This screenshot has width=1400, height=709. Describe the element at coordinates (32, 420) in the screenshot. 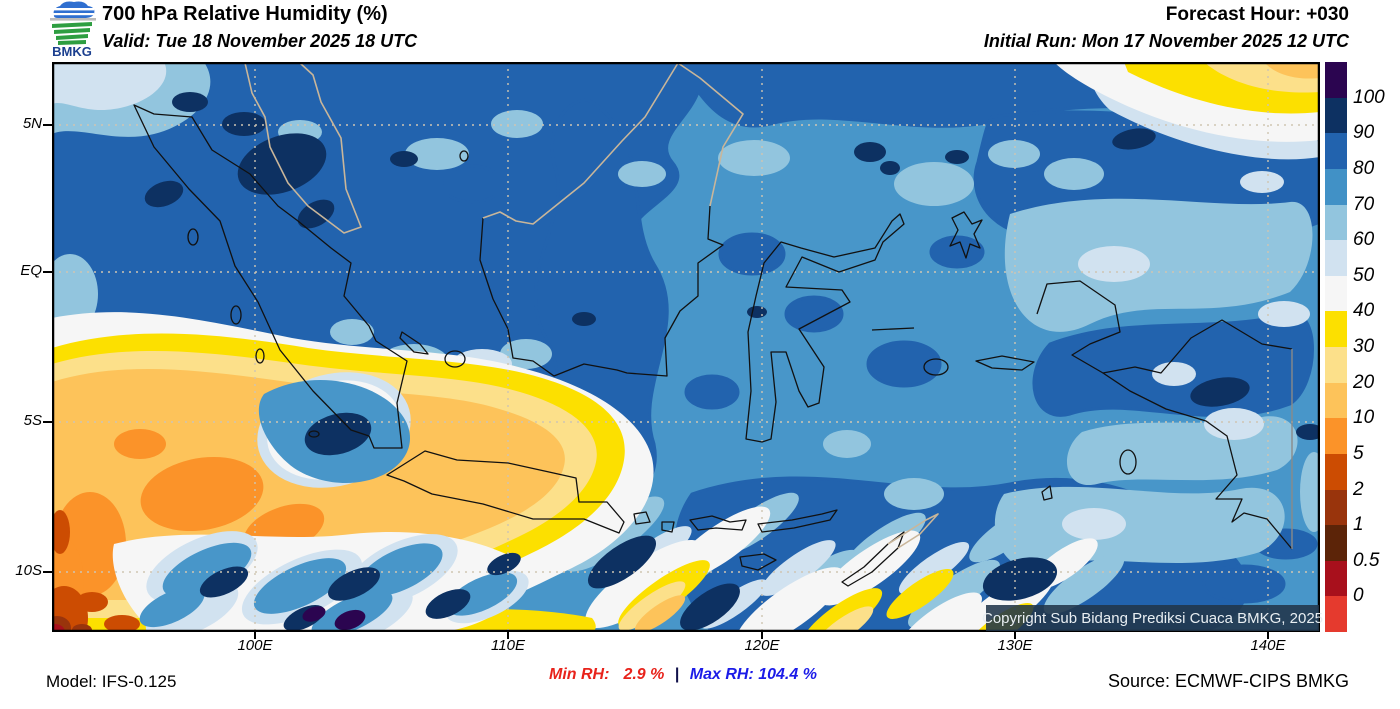

I see `lat-label-5s: 5S` at that location.